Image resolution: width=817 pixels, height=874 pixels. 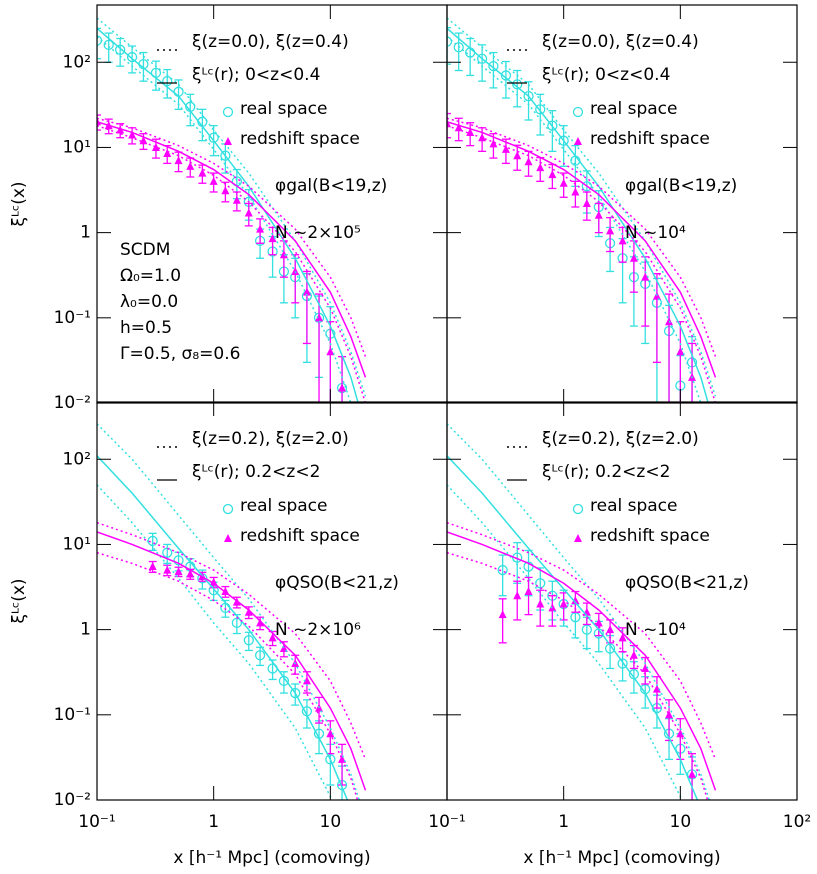 I want to click on model-note: SCDM, so click(x=145, y=250).